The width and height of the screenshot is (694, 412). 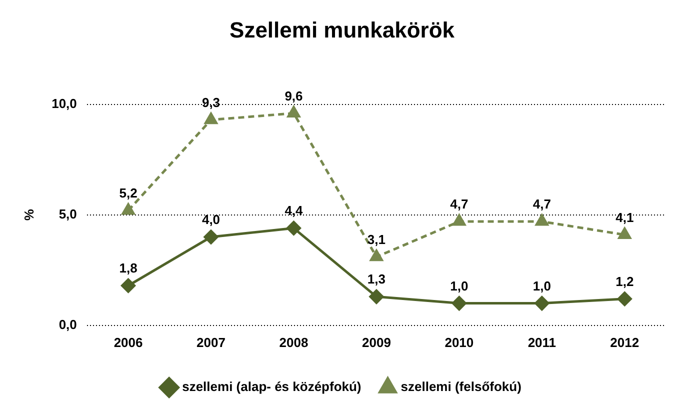 What do you see at coordinates (272, 386) in the screenshot?
I see `legend-label: szellemi (alap- és középfokú)` at bounding box center [272, 386].